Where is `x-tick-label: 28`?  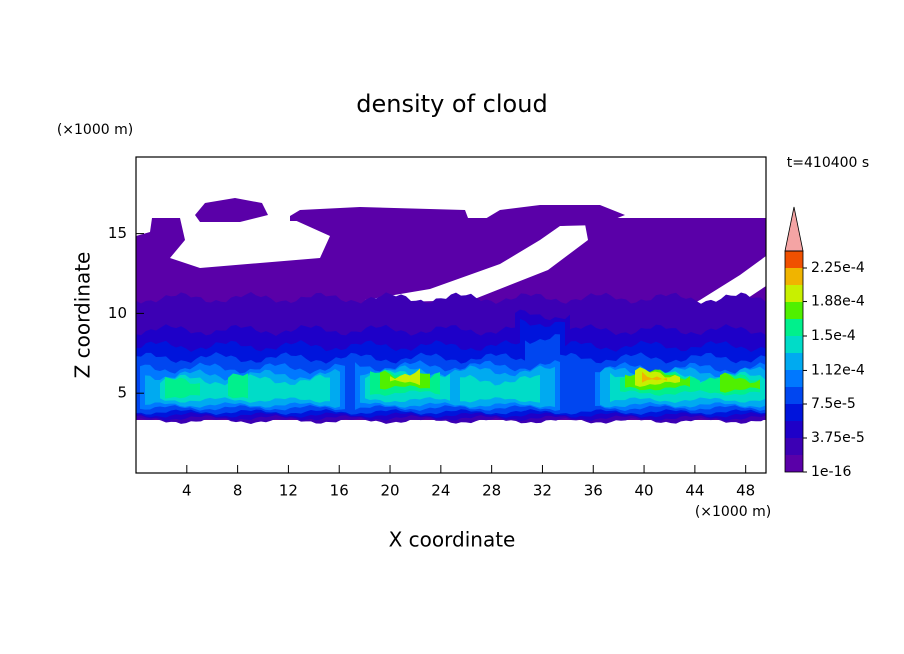
x-tick-label: 28 is located at coordinates (491, 491).